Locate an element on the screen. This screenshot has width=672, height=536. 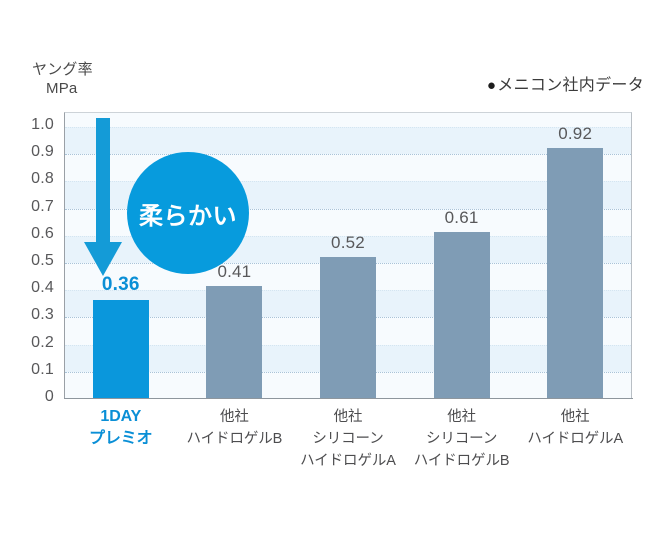
y-axis-tick-label: 1.0 is located at coordinates (42, 124).